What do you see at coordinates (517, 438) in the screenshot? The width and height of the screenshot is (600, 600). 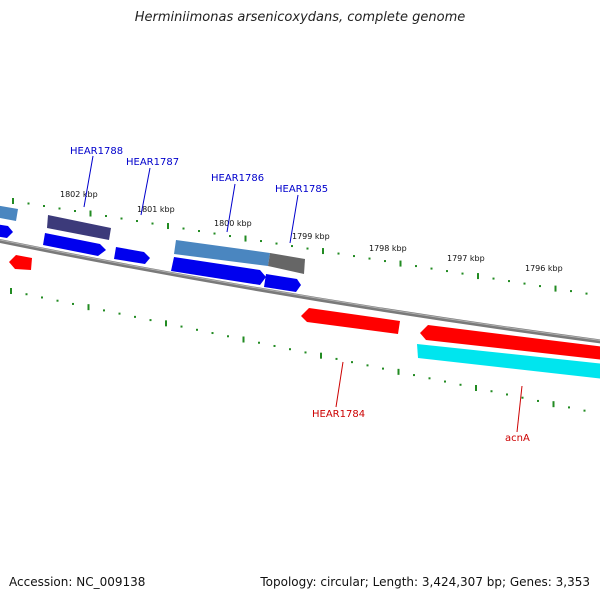 I see `gene-label-acnA: acnA` at bounding box center [517, 438].